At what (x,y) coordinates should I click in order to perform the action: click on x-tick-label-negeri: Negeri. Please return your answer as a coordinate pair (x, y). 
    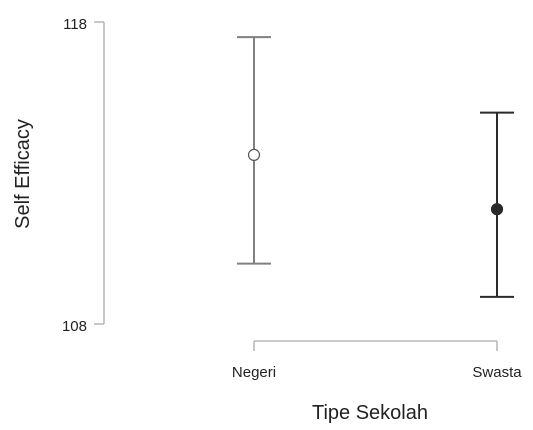
    Looking at the image, I should click on (254, 372).